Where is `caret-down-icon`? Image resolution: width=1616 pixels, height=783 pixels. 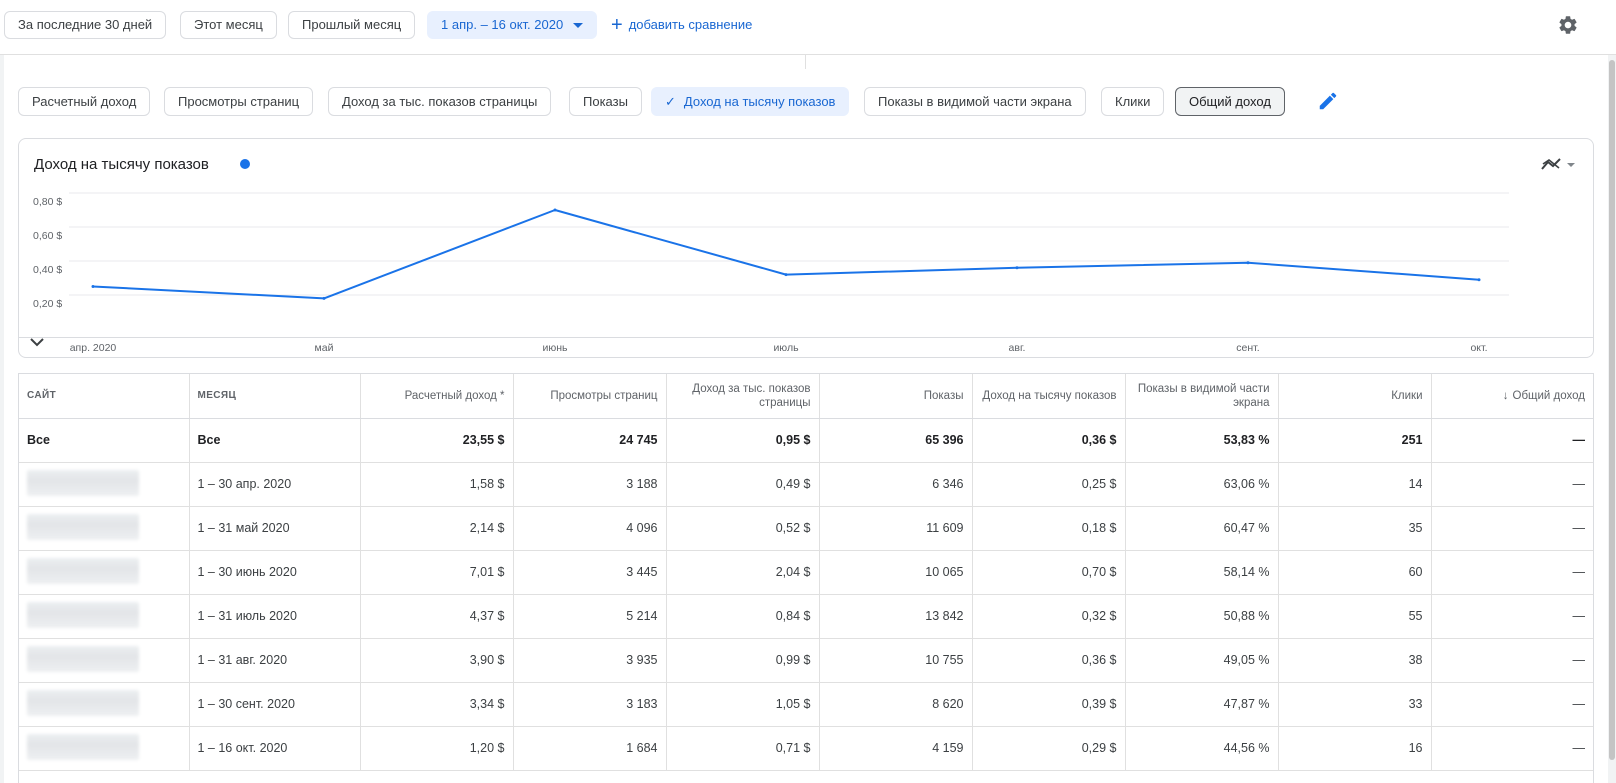 caret-down-icon is located at coordinates (578, 26).